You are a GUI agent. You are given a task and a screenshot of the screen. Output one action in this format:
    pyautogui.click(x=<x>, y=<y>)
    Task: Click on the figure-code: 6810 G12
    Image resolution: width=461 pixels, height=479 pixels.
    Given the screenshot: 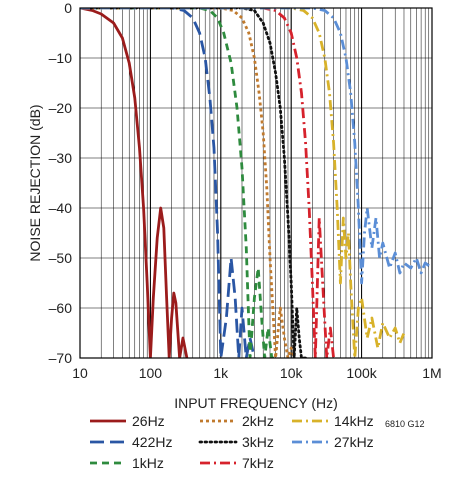 What is the action you would take?
    pyautogui.click(x=405, y=424)
    